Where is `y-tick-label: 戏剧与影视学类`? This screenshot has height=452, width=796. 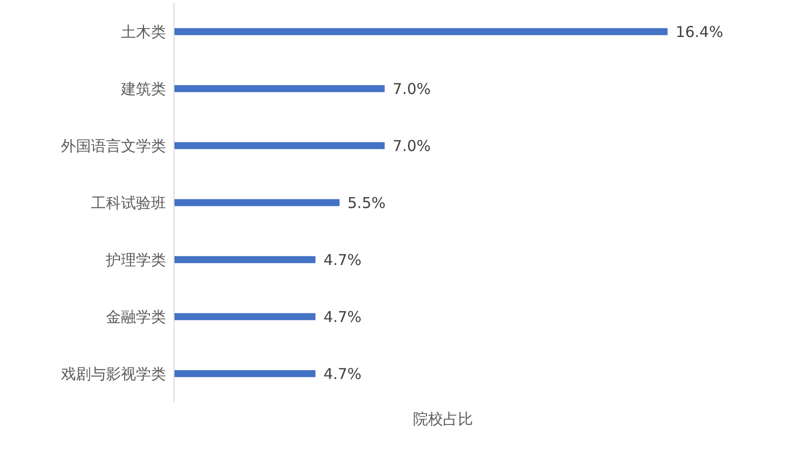 y-tick-label: 戏剧与影视学类 is located at coordinates (113, 373).